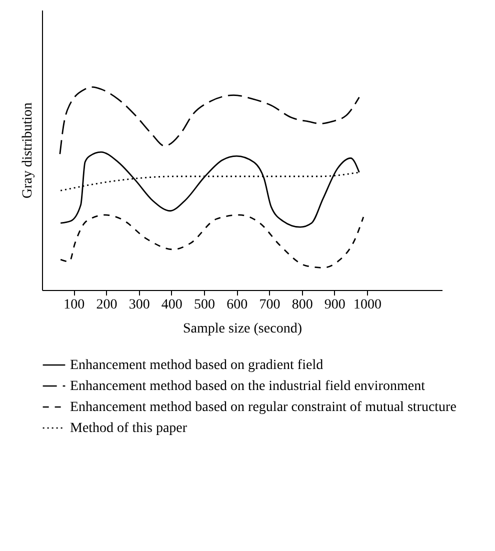 Image resolution: width=495 pixels, height=551 pixels. I want to click on x-tick-label: 1000, so click(368, 305).